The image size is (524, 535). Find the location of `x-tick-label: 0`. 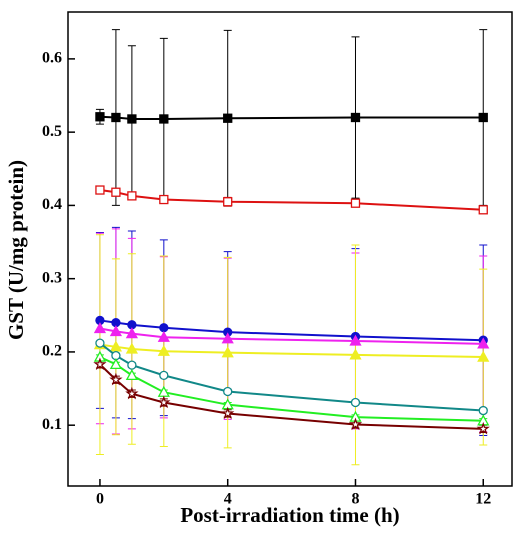

x-tick-label: 0 is located at coordinates (100, 499).